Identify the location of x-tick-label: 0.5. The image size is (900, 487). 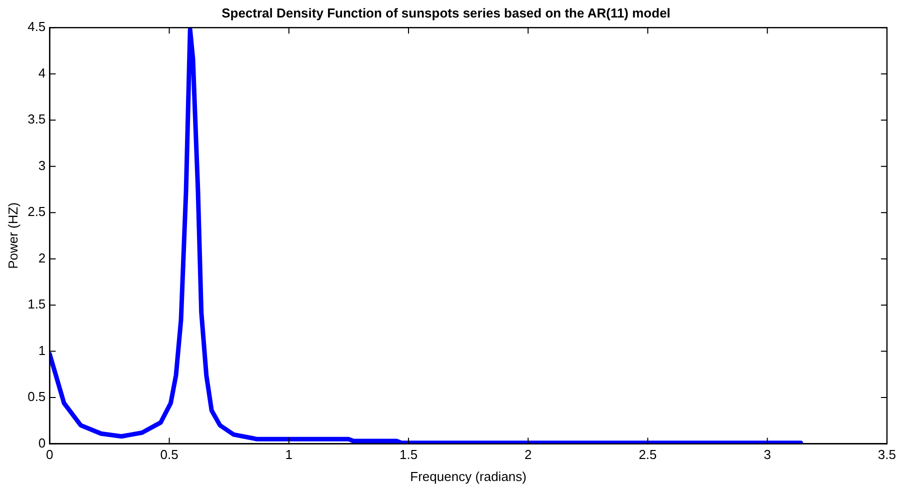
(169, 454).